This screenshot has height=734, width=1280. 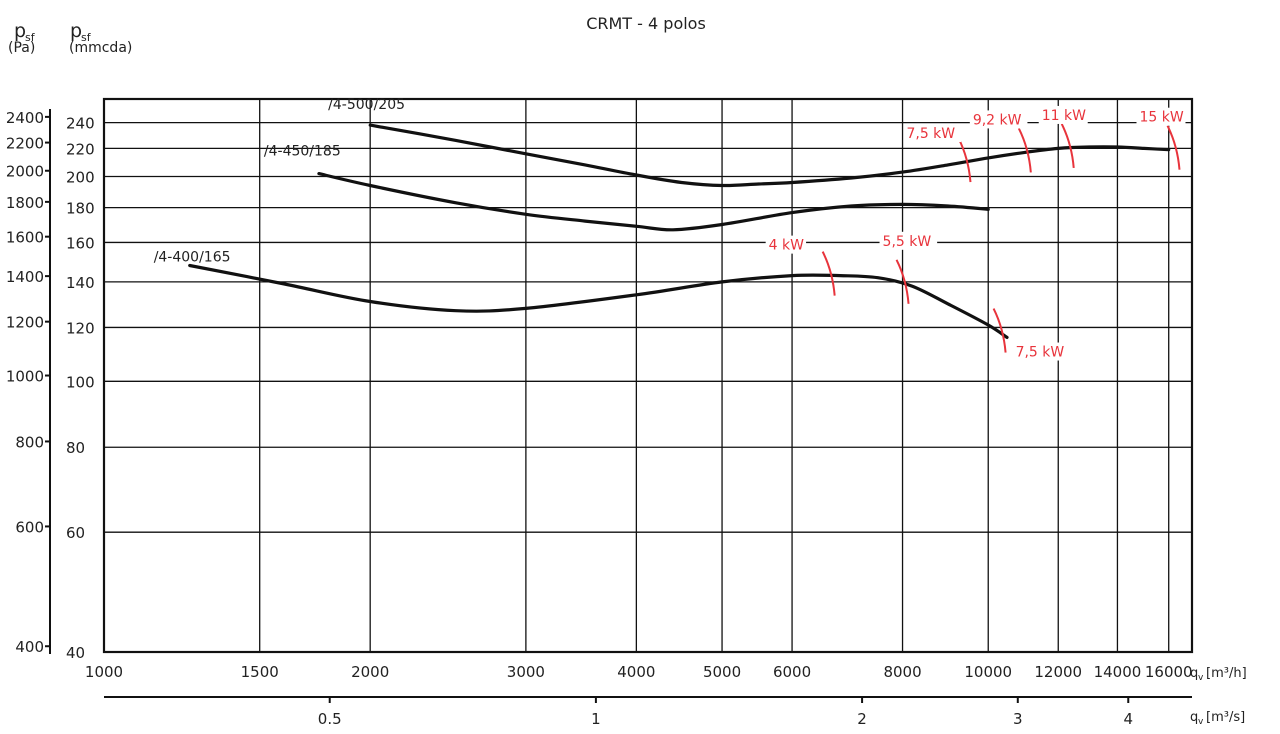 What do you see at coordinates (1201, 722) in the screenshot?
I see `x-bottom-axis-label-sub: v` at bounding box center [1201, 722].